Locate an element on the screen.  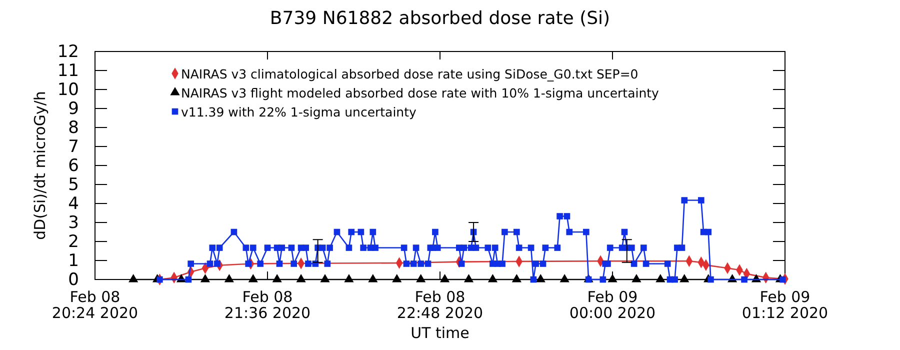
y-tick-label: 3 is located at coordinates (73, 222).